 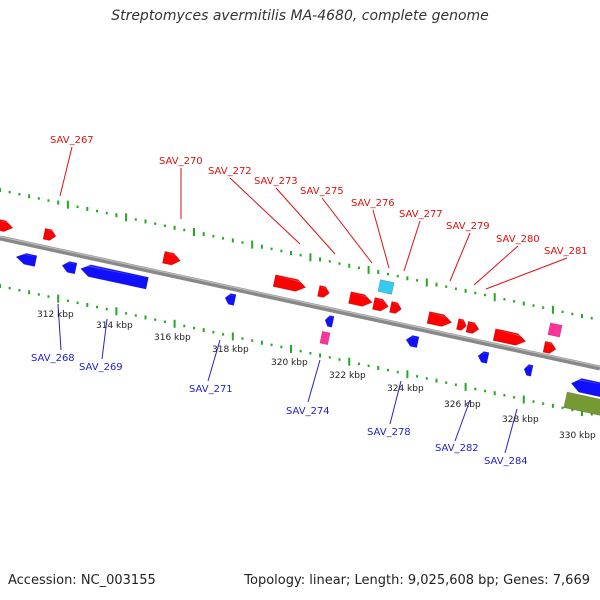 I want to click on gene-label: SAV_284, so click(x=506, y=461).